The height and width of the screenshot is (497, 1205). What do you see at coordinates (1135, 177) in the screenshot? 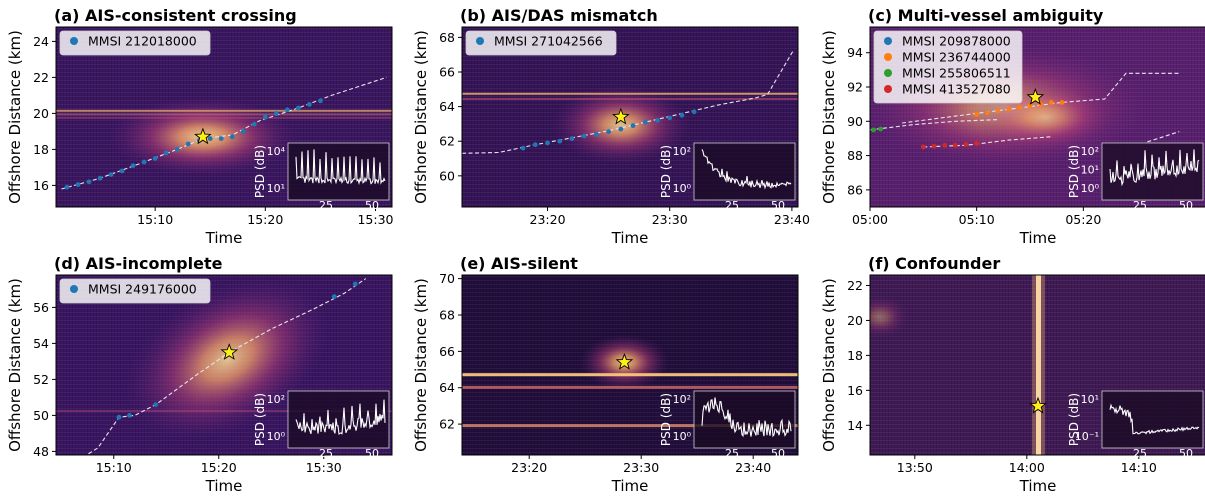
I see `psd-inset: 10⁰ 10¹ 10² 25 50 PSD (dB)` at bounding box center [1135, 177].